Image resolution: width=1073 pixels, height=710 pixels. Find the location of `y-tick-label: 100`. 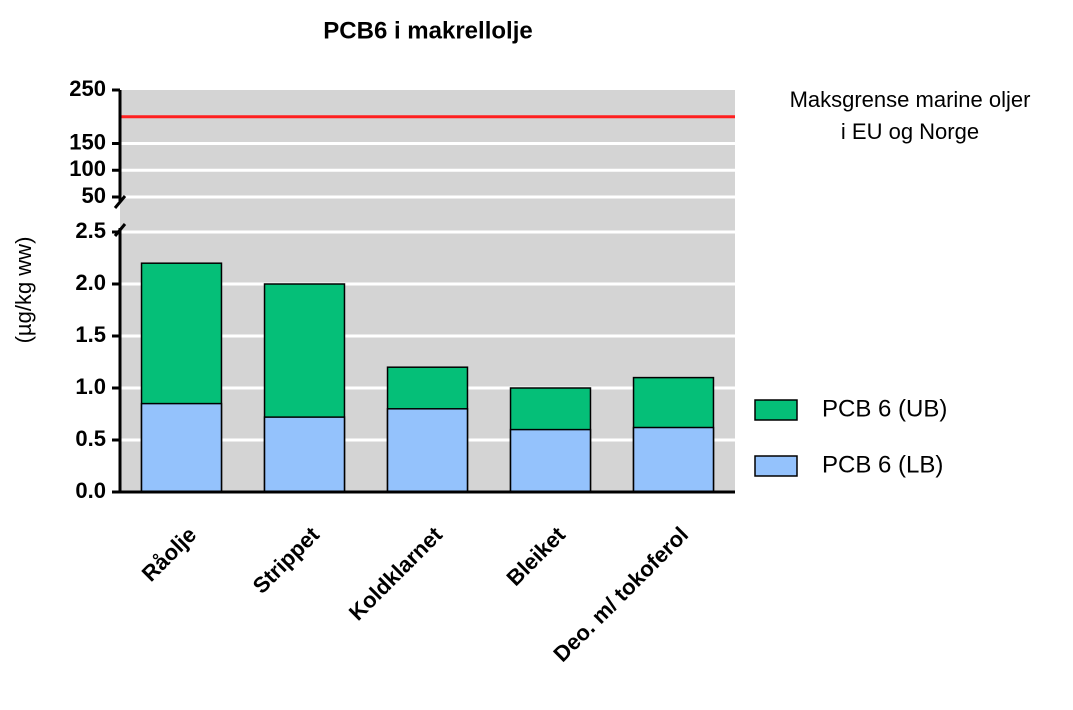

y-tick-label: 100 is located at coordinates (87, 168).